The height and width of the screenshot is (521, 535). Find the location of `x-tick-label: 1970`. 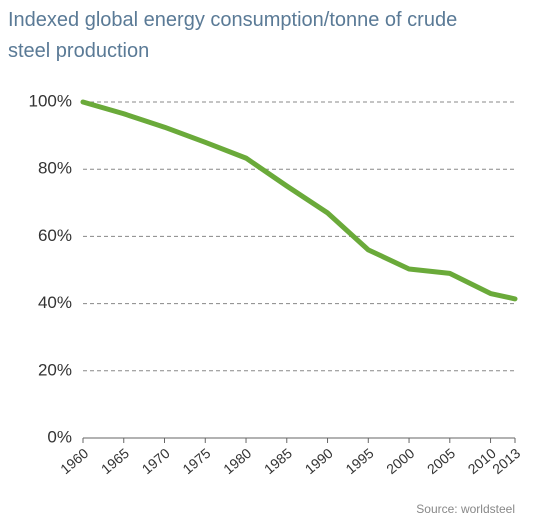

x-tick-label: 1970 is located at coordinates (156, 461).